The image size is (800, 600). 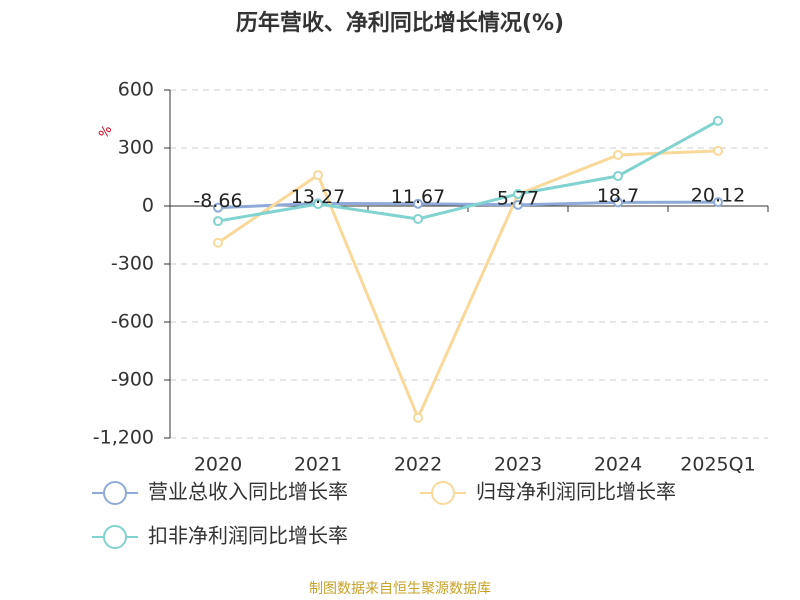 I want to click on y-tick-label: -900, so click(x=132, y=380).